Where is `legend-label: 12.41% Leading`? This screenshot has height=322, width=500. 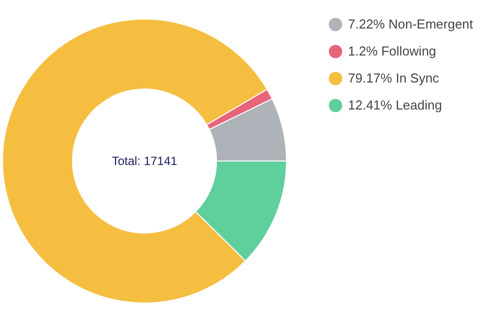 legend-label: 12.41% Leading is located at coordinates (395, 105).